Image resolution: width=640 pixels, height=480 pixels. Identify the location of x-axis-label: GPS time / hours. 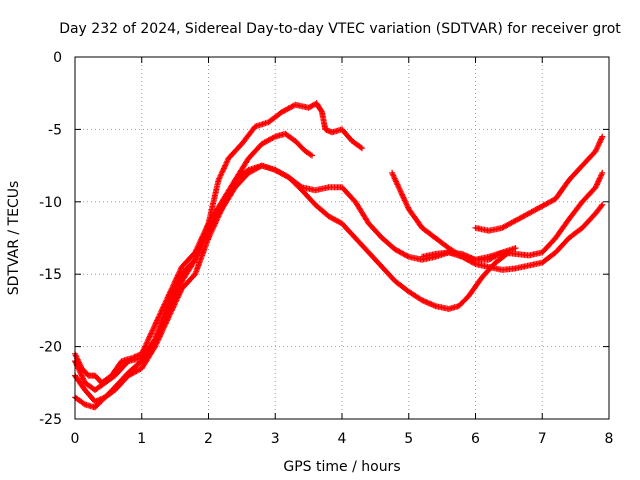
(341, 467).